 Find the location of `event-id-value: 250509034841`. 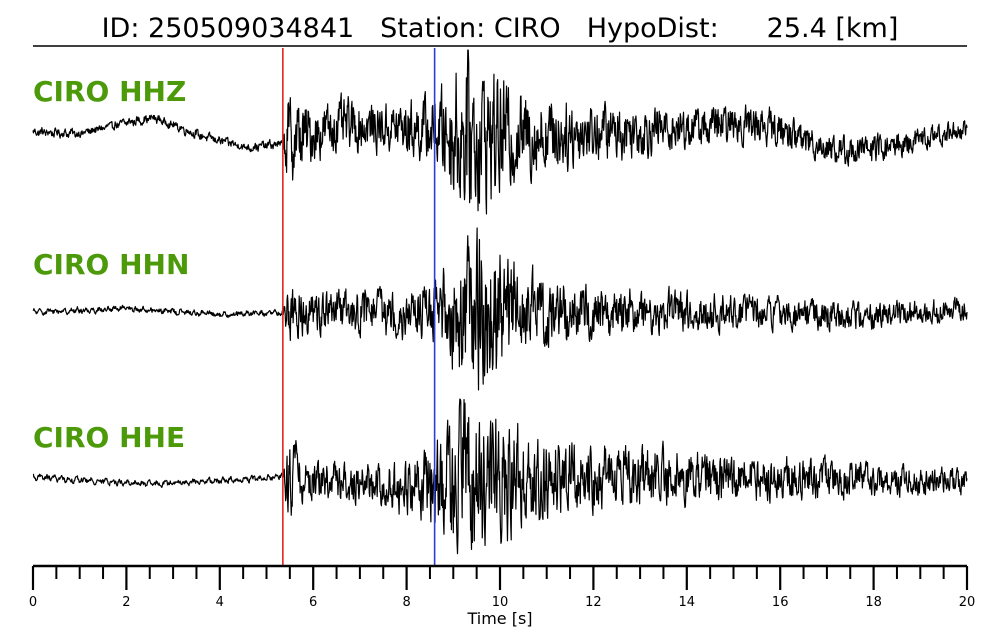

event-id-value: 250509034841 is located at coordinates (251, 28).